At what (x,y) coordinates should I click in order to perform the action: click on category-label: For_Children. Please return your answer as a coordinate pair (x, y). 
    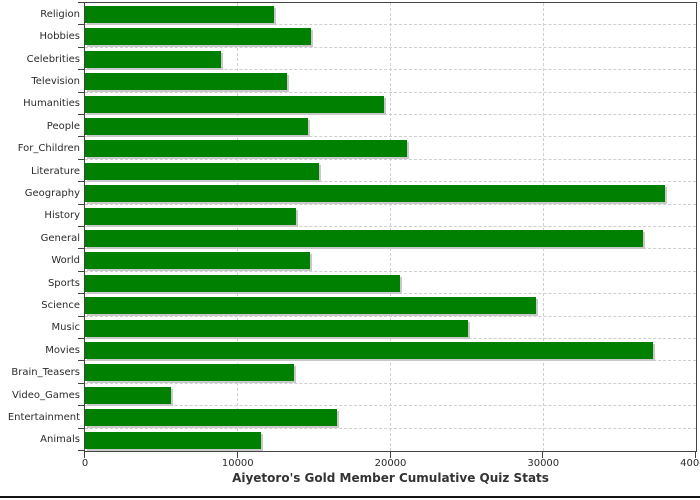
    Looking at the image, I should click on (48, 149).